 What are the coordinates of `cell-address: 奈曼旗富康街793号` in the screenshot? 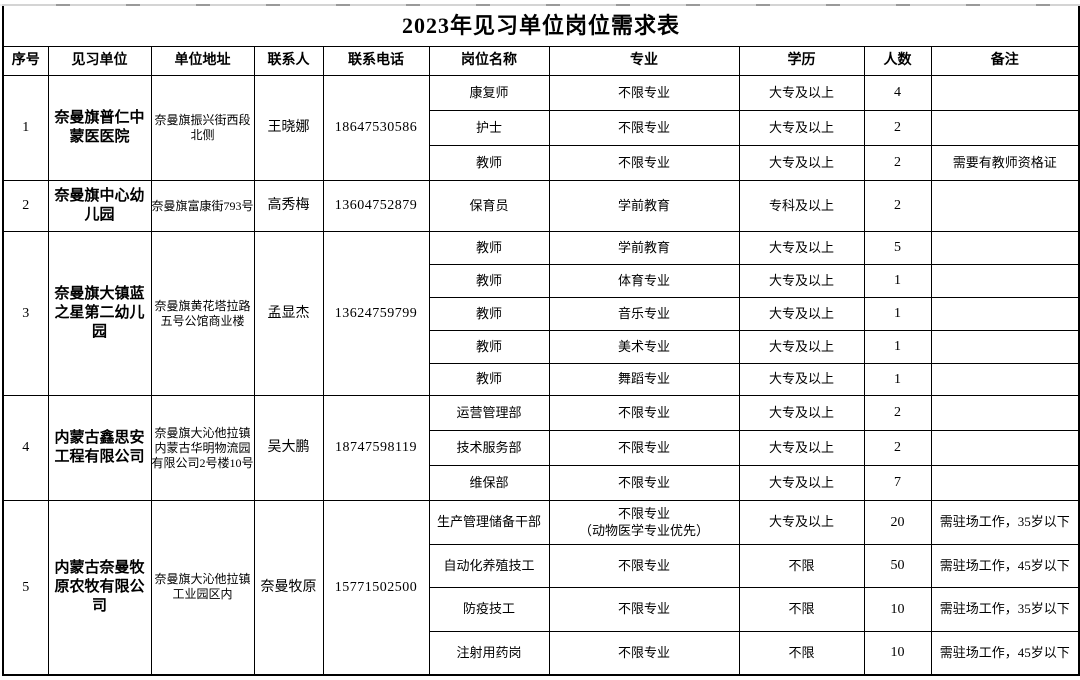 It's located at (202, 206).